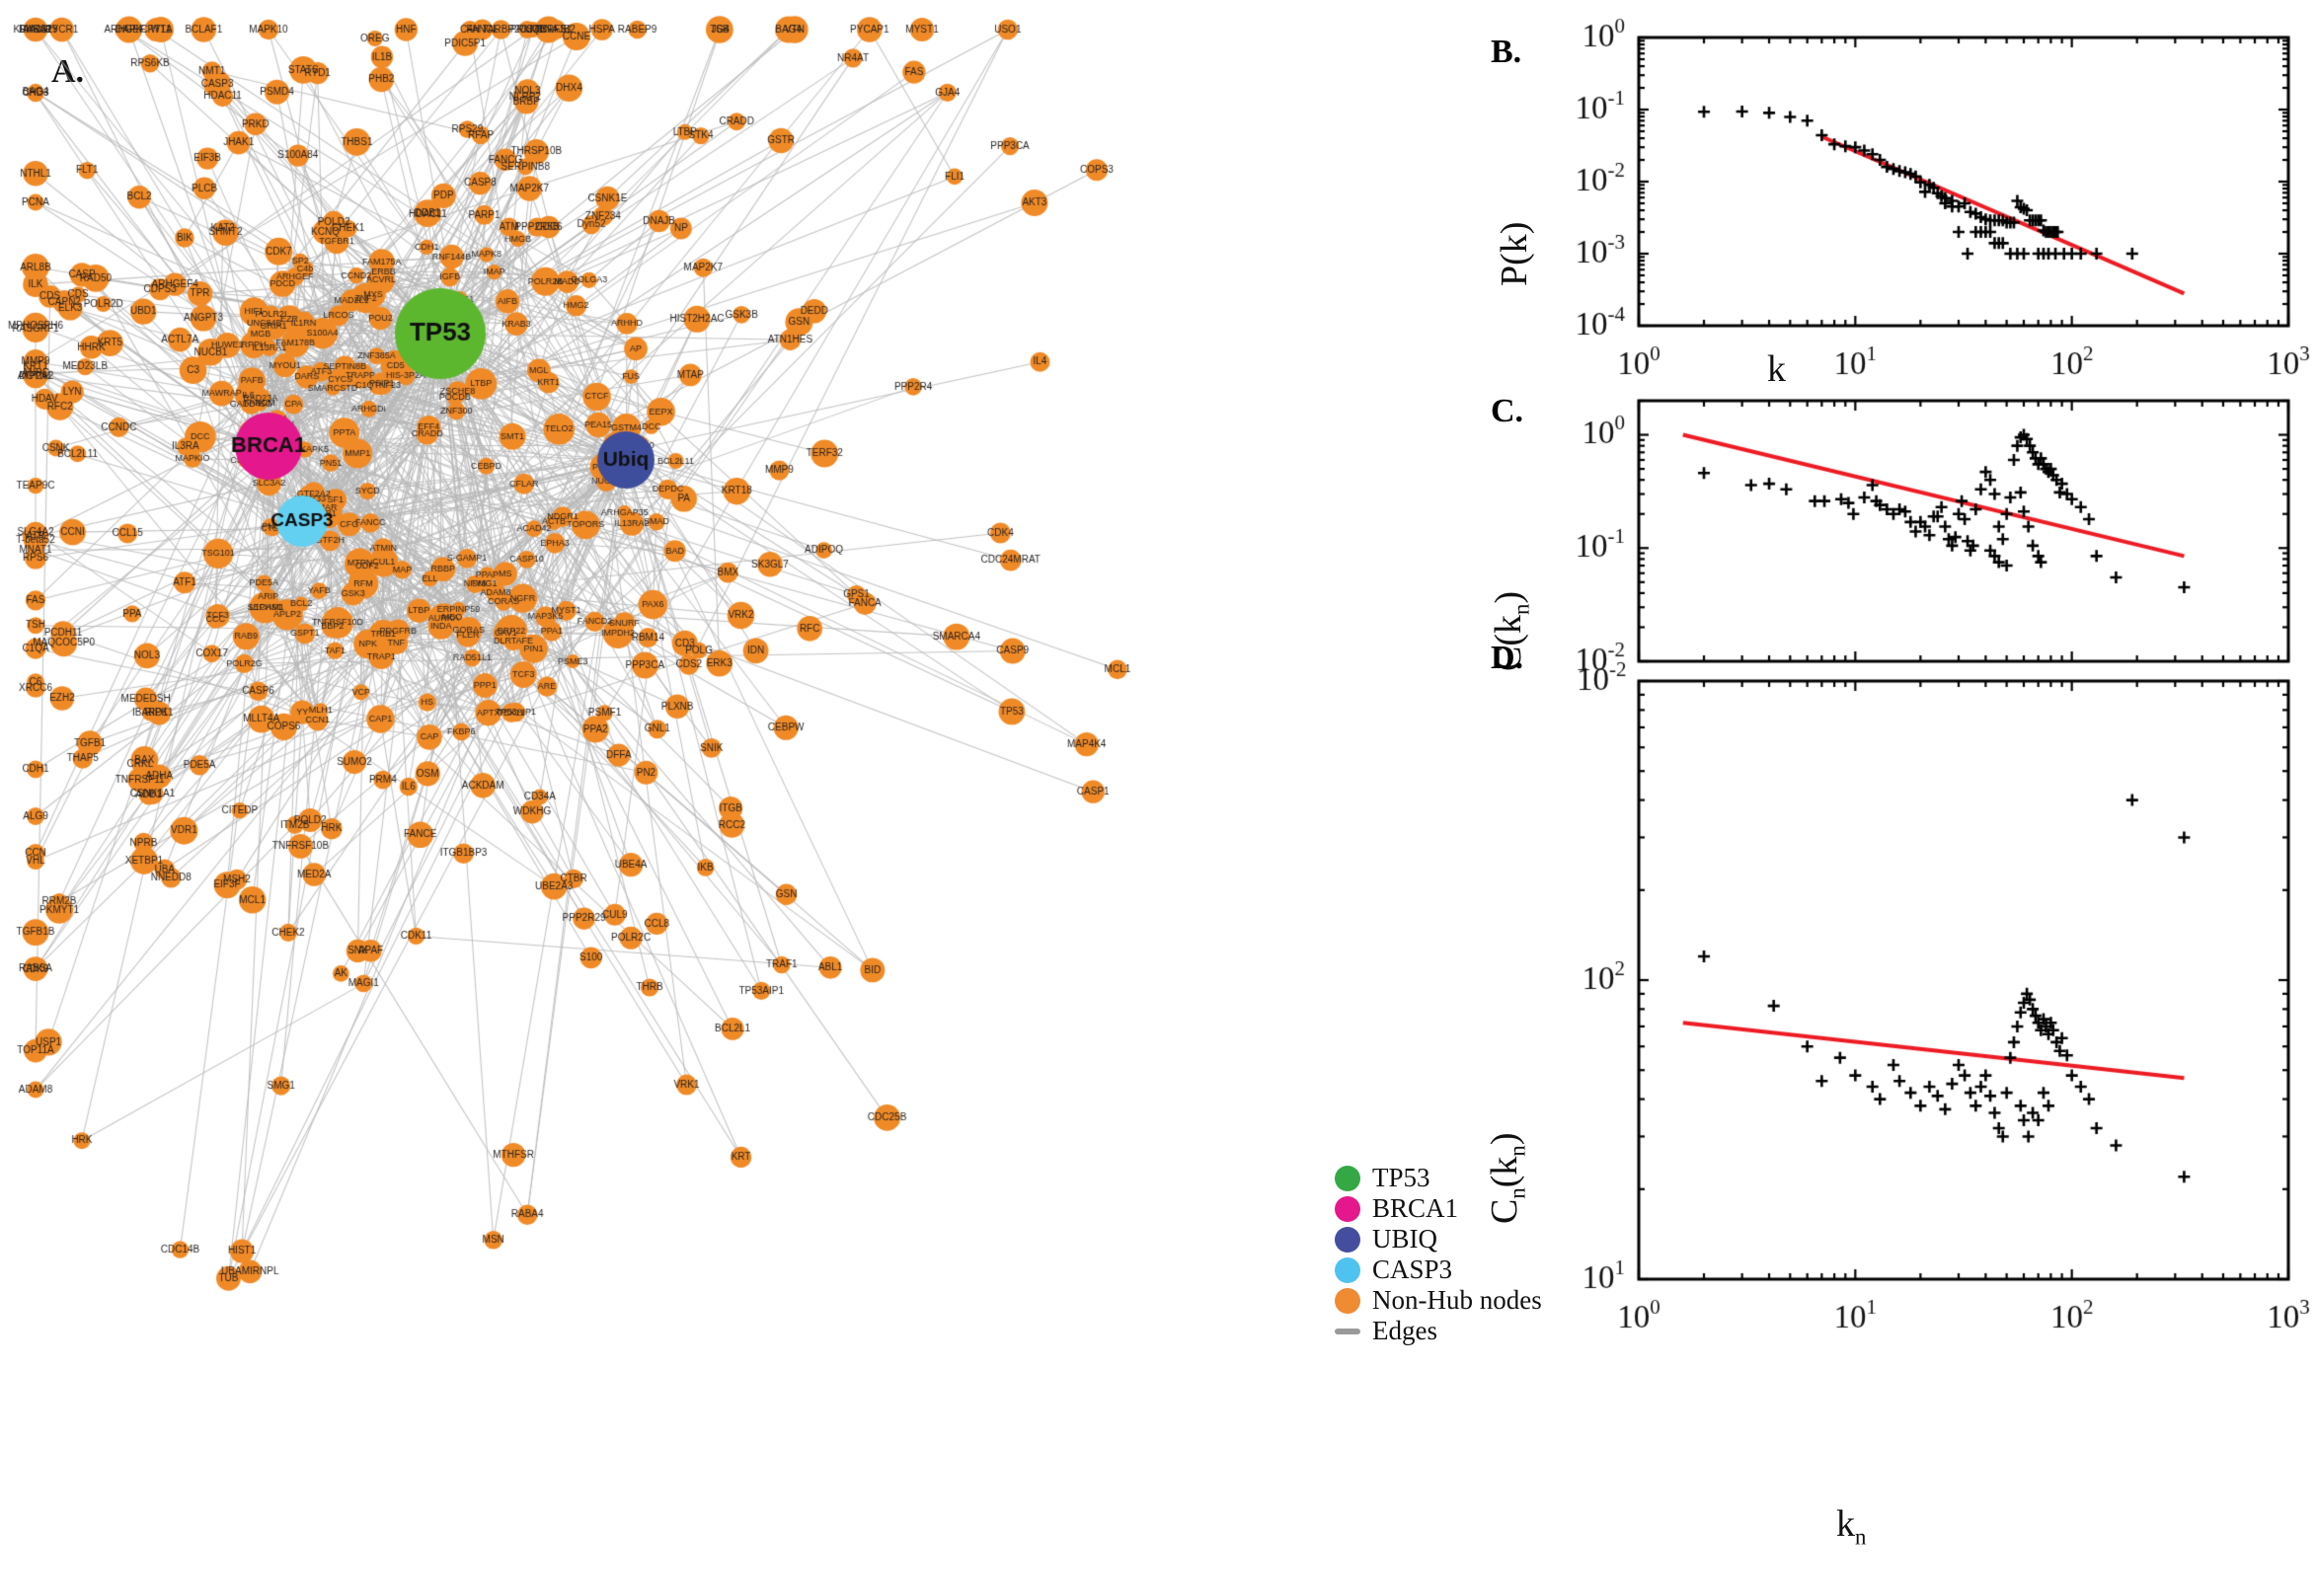  What do you see at coordinates (1347, 1178) in the screenshot?
I see `legend-swatch-tp53` at bounding box center [1347, 1178].